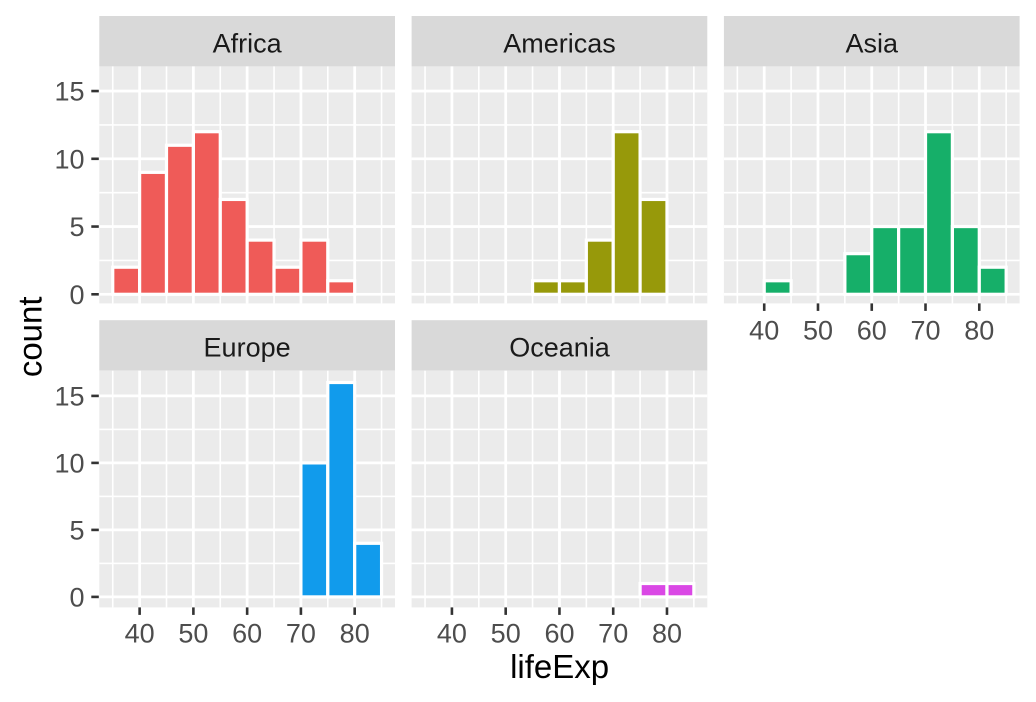  Describe the element at coordinates (30, 336) in the screenshot. I see `svg-text: count` at that location.